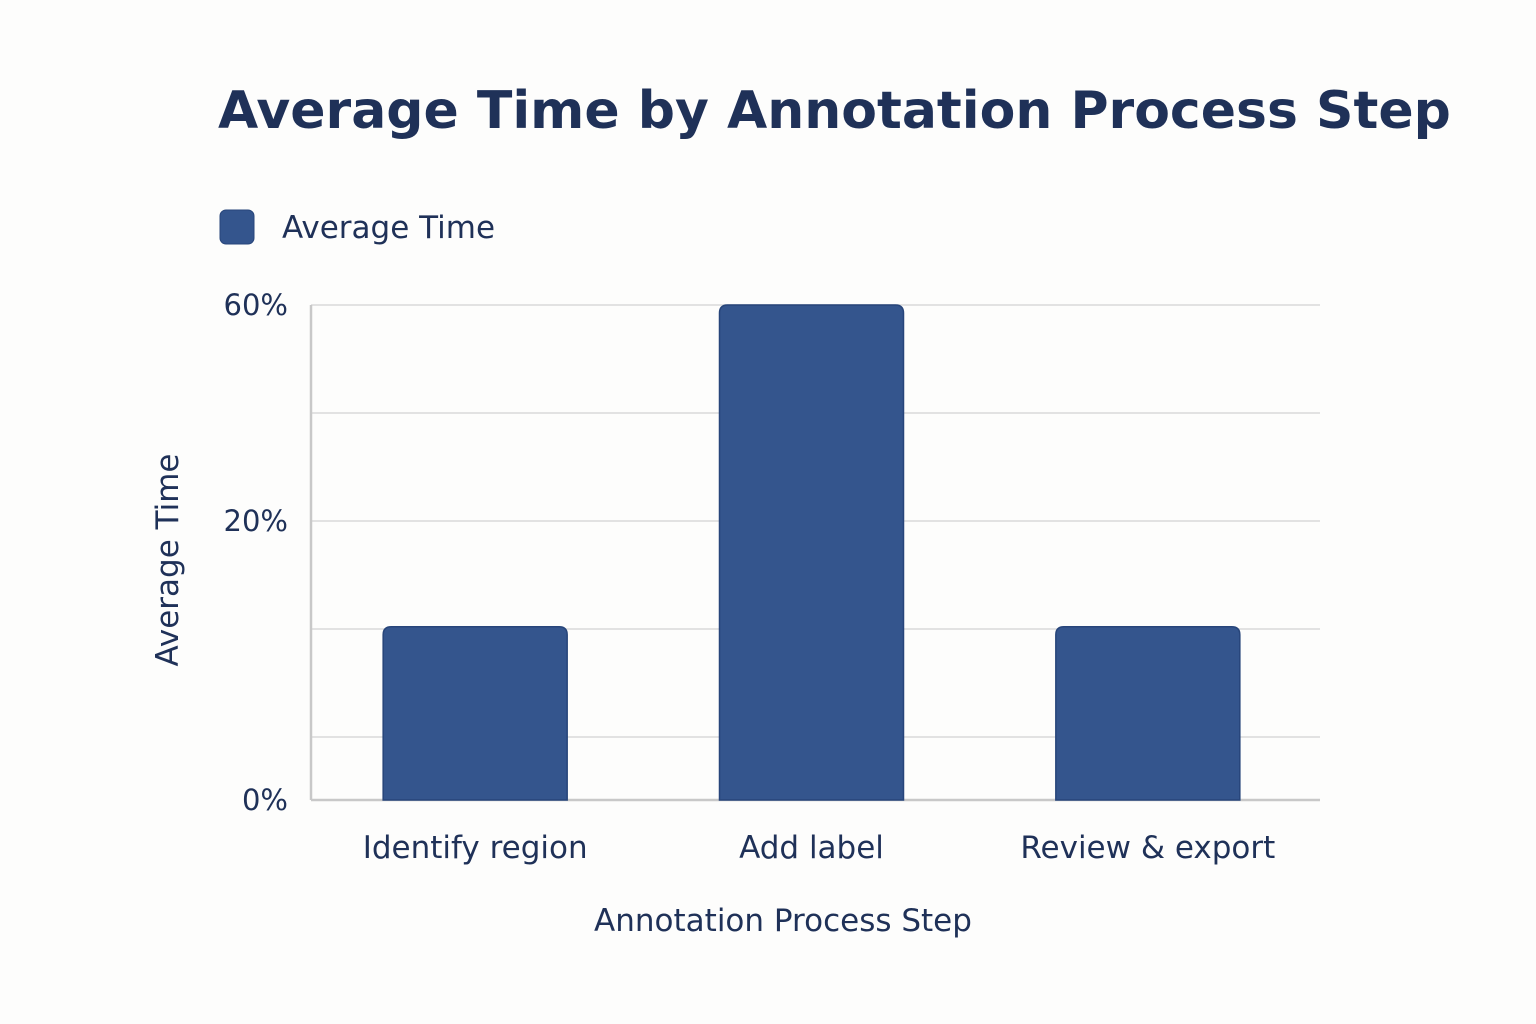  What do you see at coordinates (168, 559) in the screenshot?
I see `y-axis-title: Average Time` at bounding box center [168, 559].